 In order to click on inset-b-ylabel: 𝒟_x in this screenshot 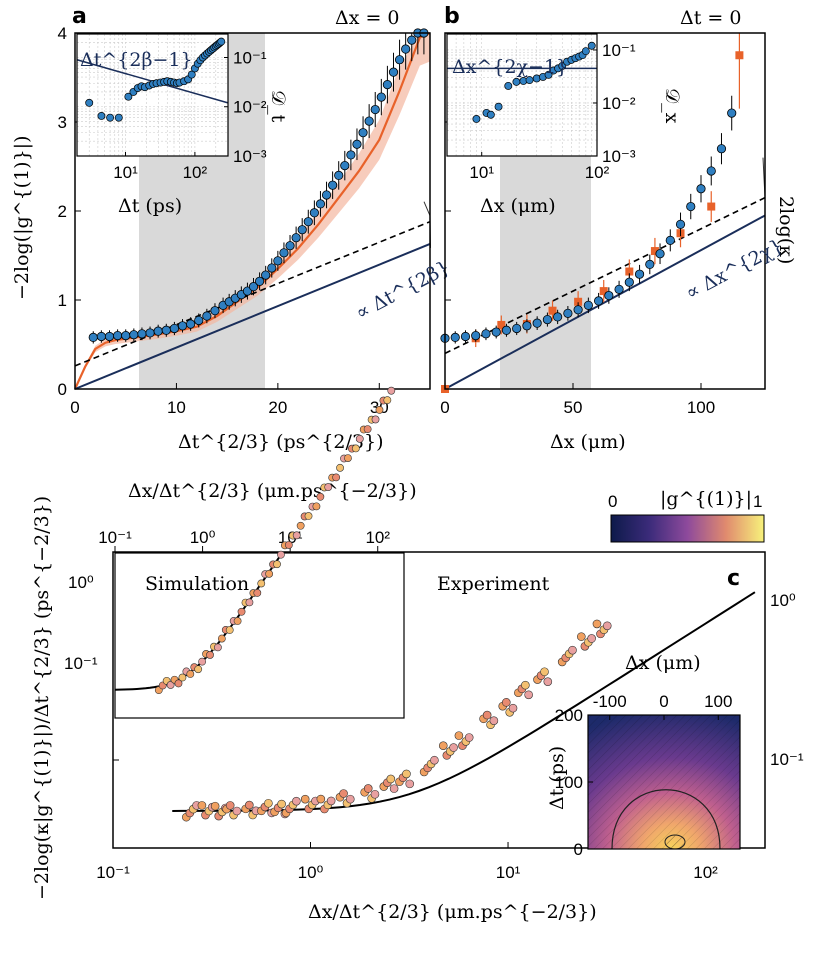, I will do `click(672, 106)`.